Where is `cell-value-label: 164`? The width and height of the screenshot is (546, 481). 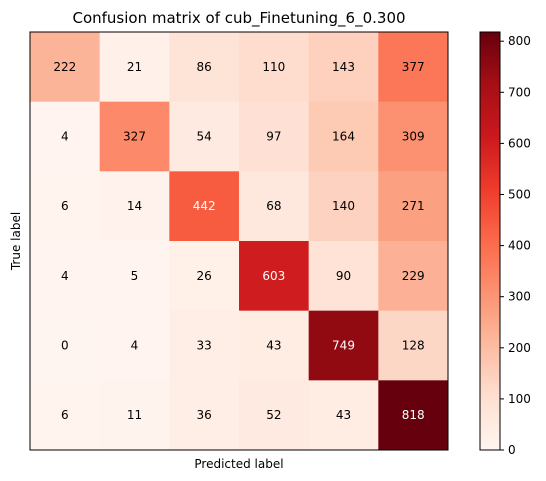 cell-value-label: 164 is located at coordinates (343, 137).